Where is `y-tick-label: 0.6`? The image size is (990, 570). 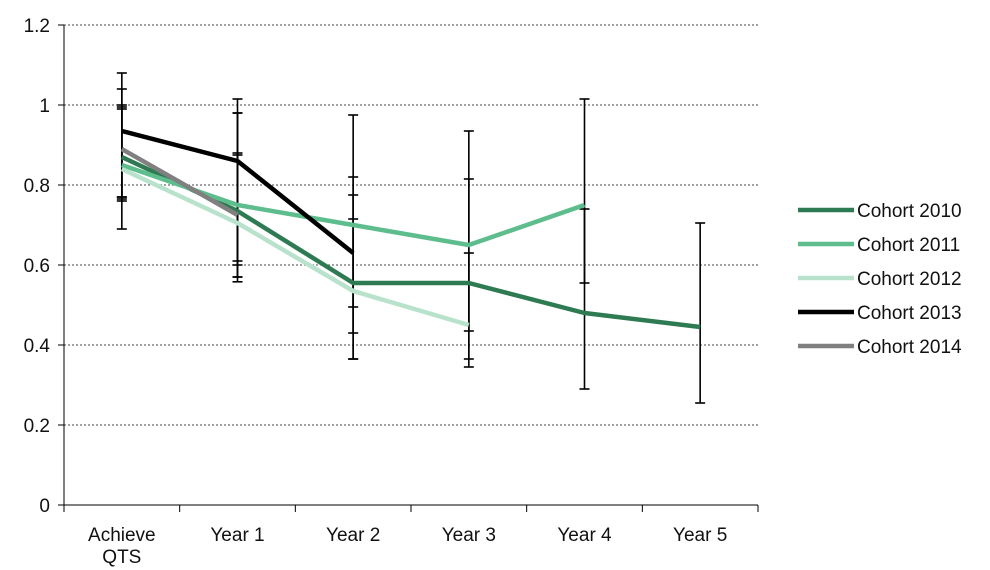
y-tick-label: 0.6 is located at coordinates (37, 266).